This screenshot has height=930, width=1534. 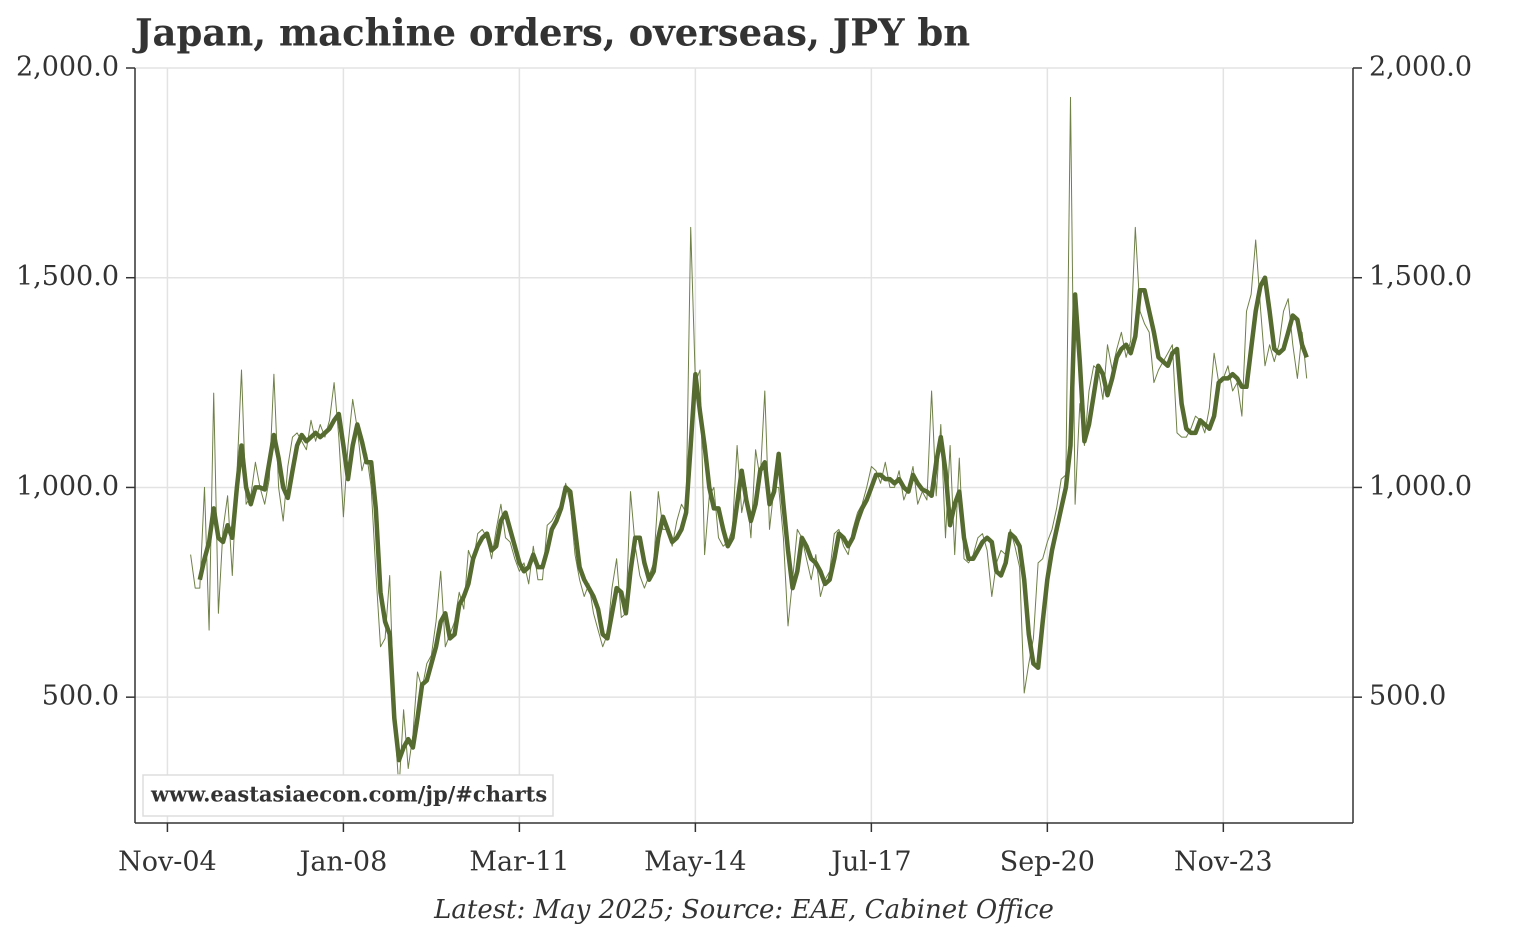 I want to click on watermark: www.eastasiaecon.com/jp/#charts, so click(x=348, y=794).